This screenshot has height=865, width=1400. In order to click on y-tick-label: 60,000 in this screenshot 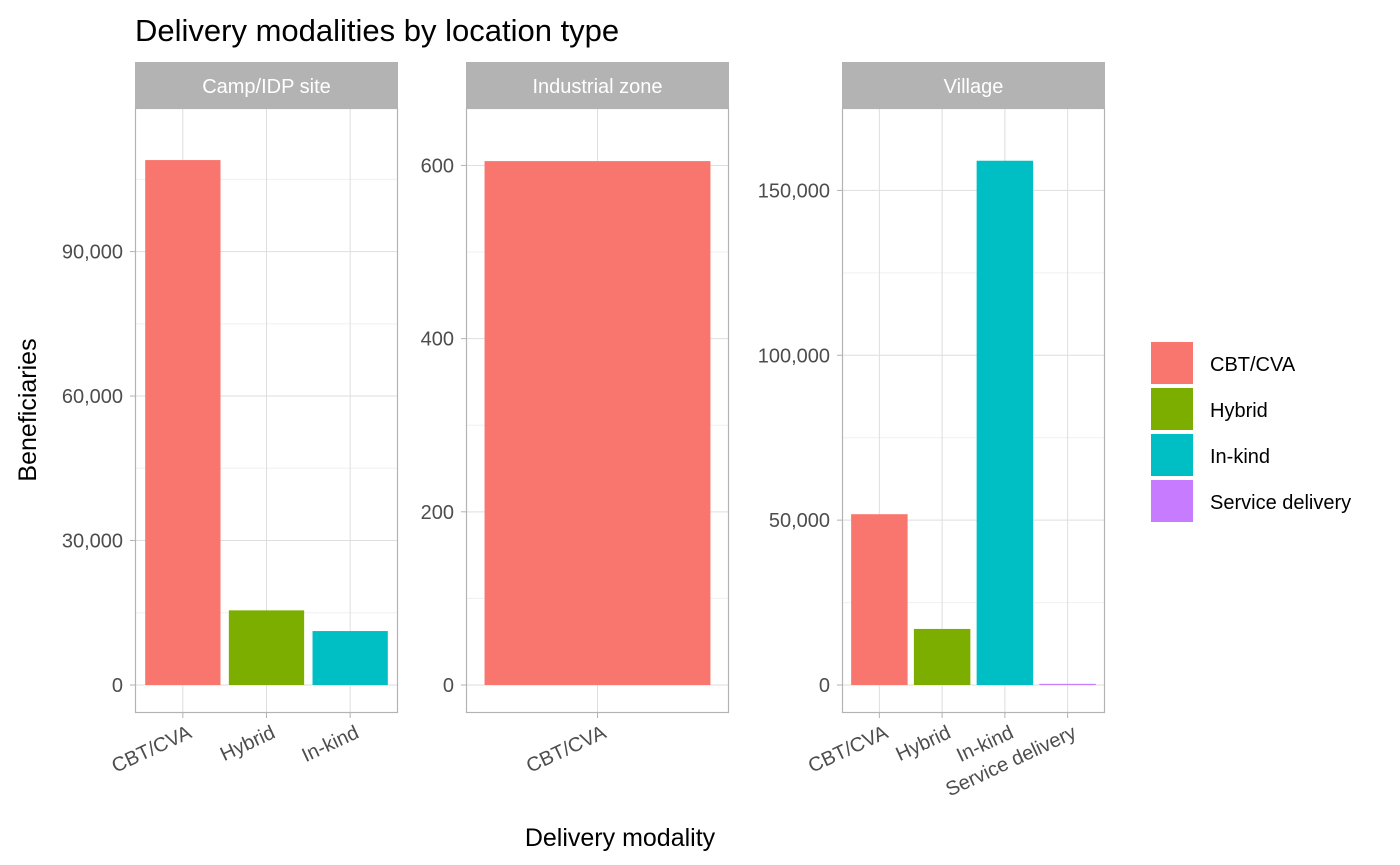, I will do `click(92, 397)`.